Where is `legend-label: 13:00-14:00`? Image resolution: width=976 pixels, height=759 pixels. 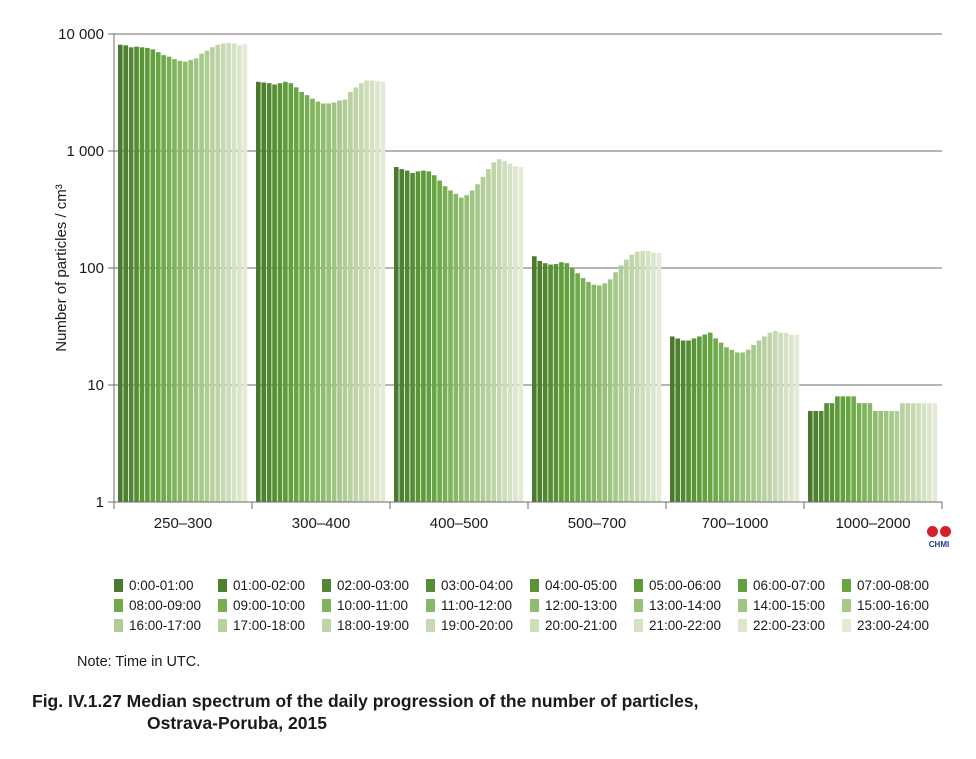 legend-label: 13:00-14:00 is located at coordinates (685, 605).